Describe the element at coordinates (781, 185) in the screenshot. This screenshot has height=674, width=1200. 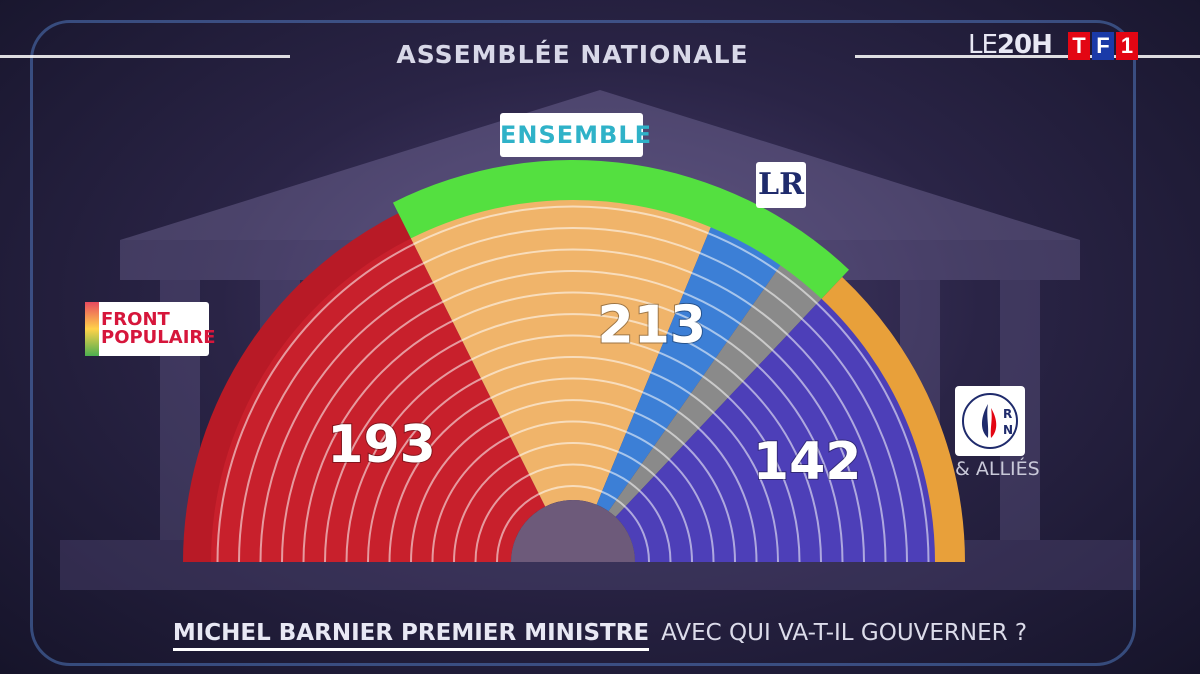
I see `lr-logo: LR` at that location.